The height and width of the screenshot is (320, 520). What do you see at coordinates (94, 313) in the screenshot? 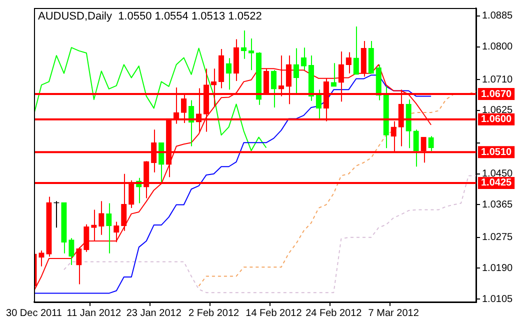
I see `x-tick-label: 11 Jan 2012` at bounding box center [94, 313].